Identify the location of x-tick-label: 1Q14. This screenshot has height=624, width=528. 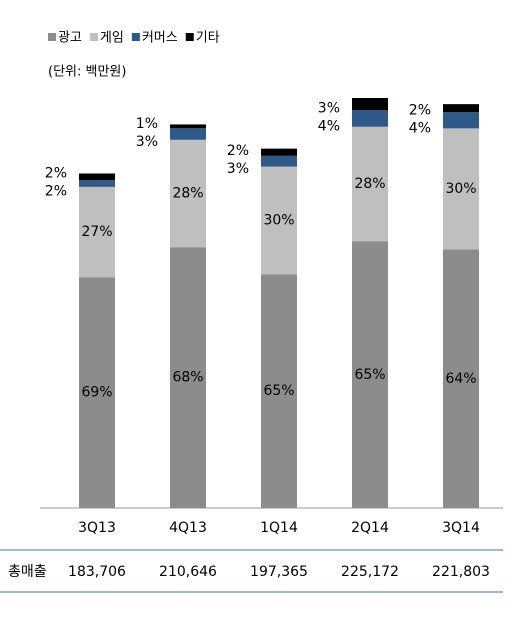
(279, 528).